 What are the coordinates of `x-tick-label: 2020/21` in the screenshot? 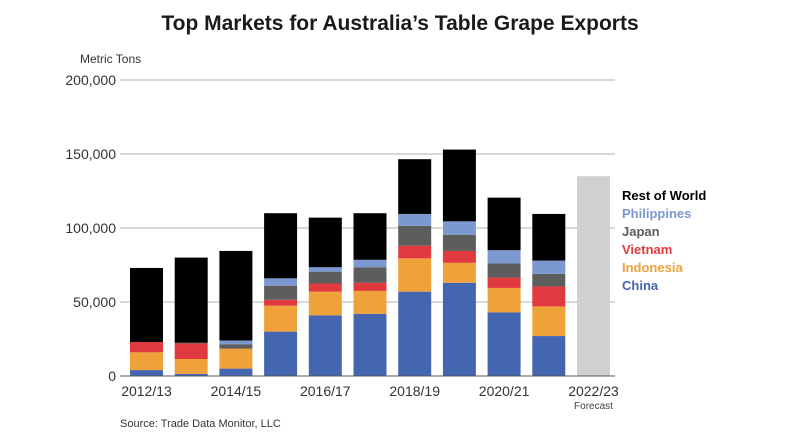 It's located at (504, 391).